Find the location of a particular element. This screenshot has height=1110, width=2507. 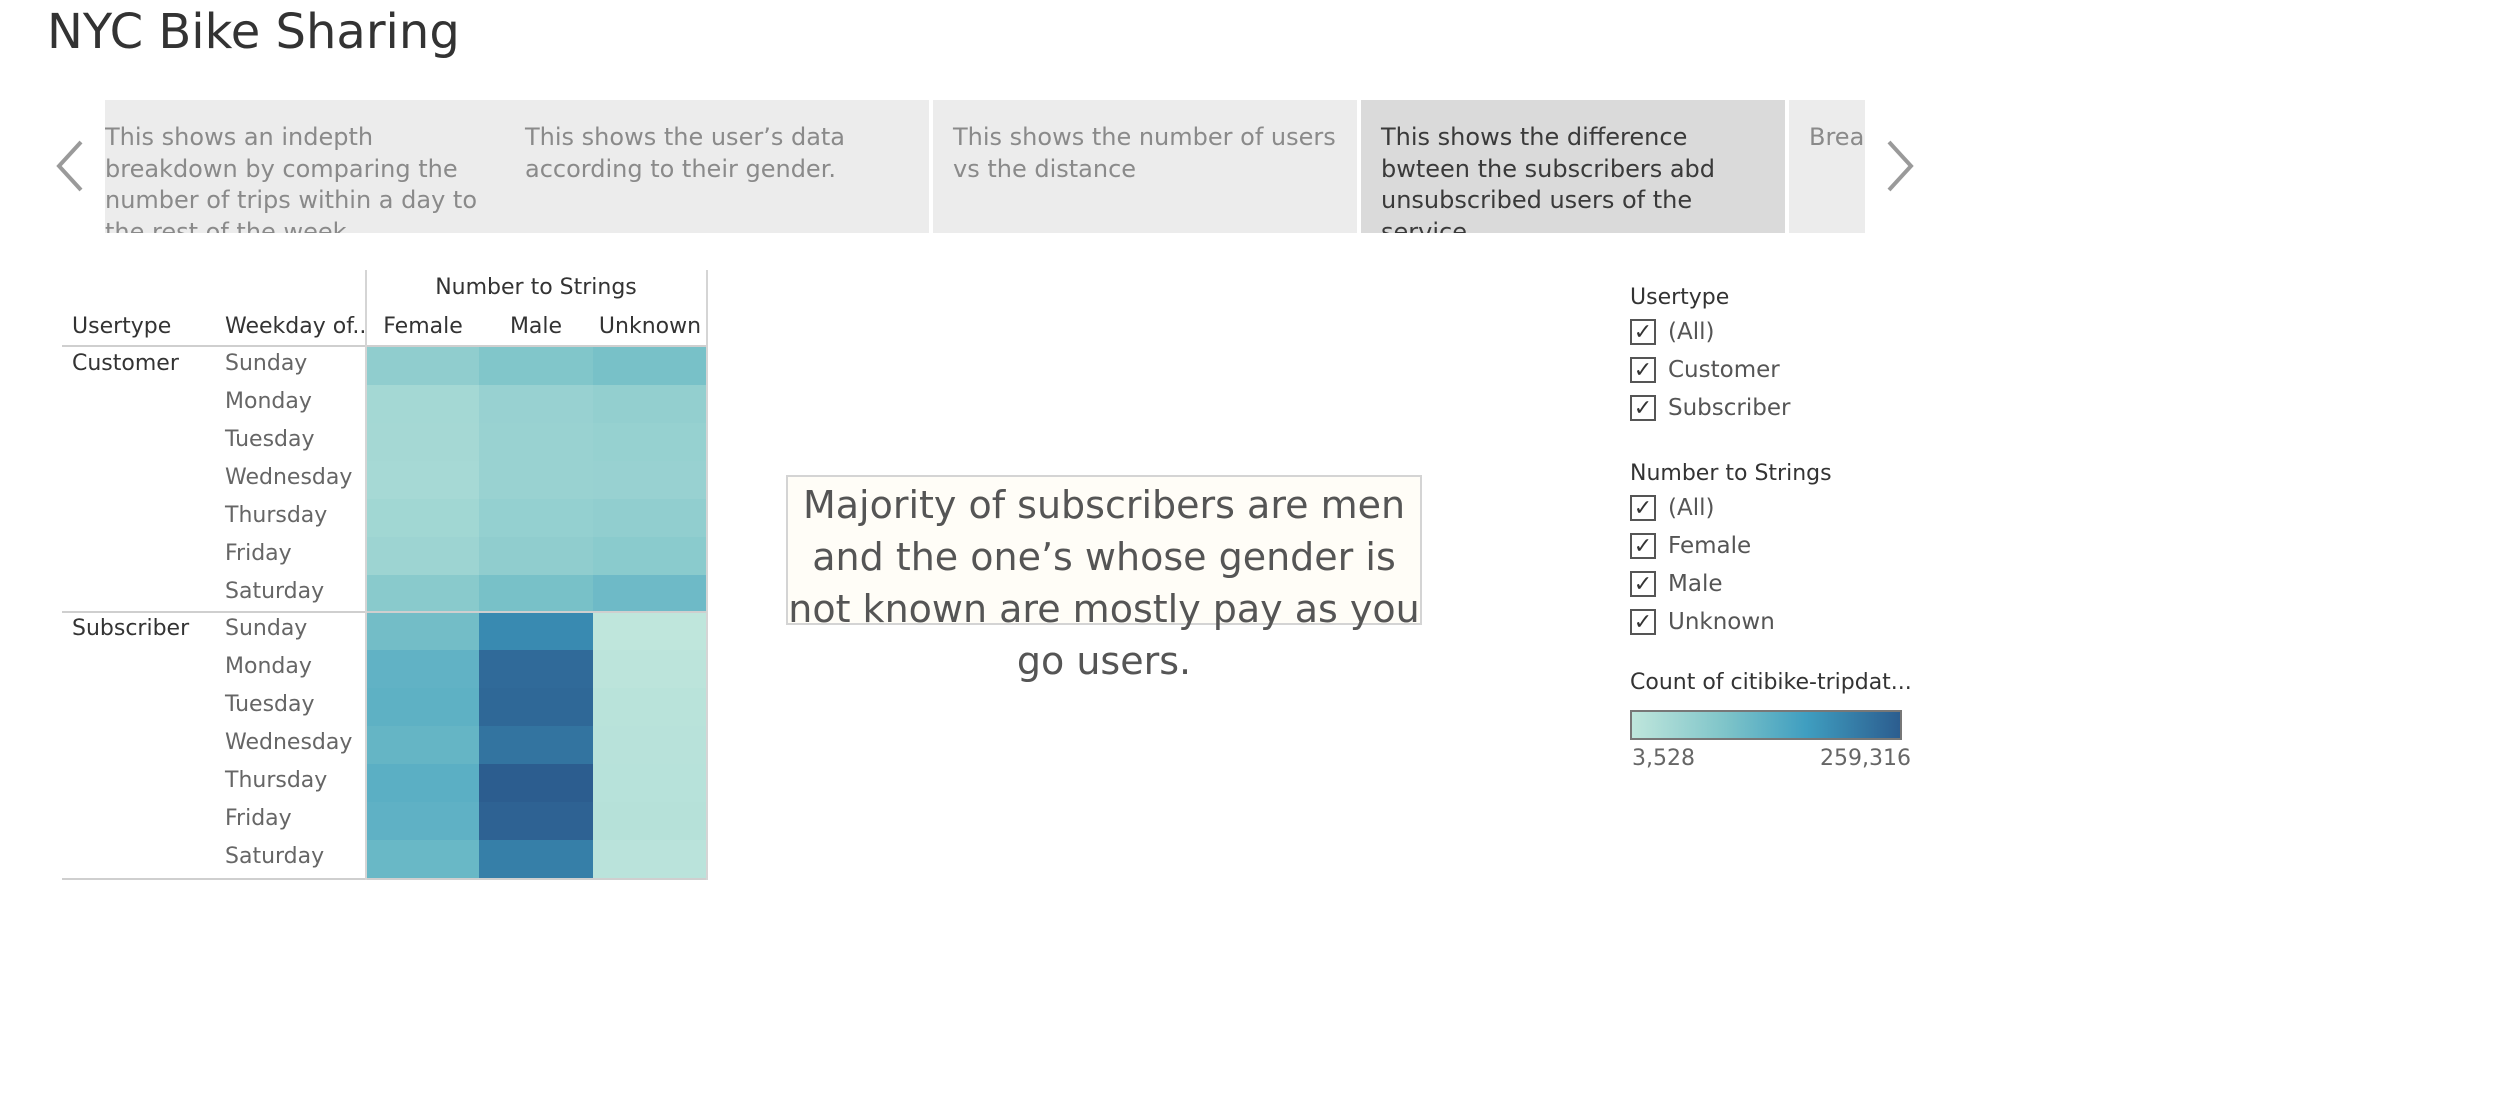

filter-option-subscriber: ✓ Subscriber is located at coordinates (1710, 408).